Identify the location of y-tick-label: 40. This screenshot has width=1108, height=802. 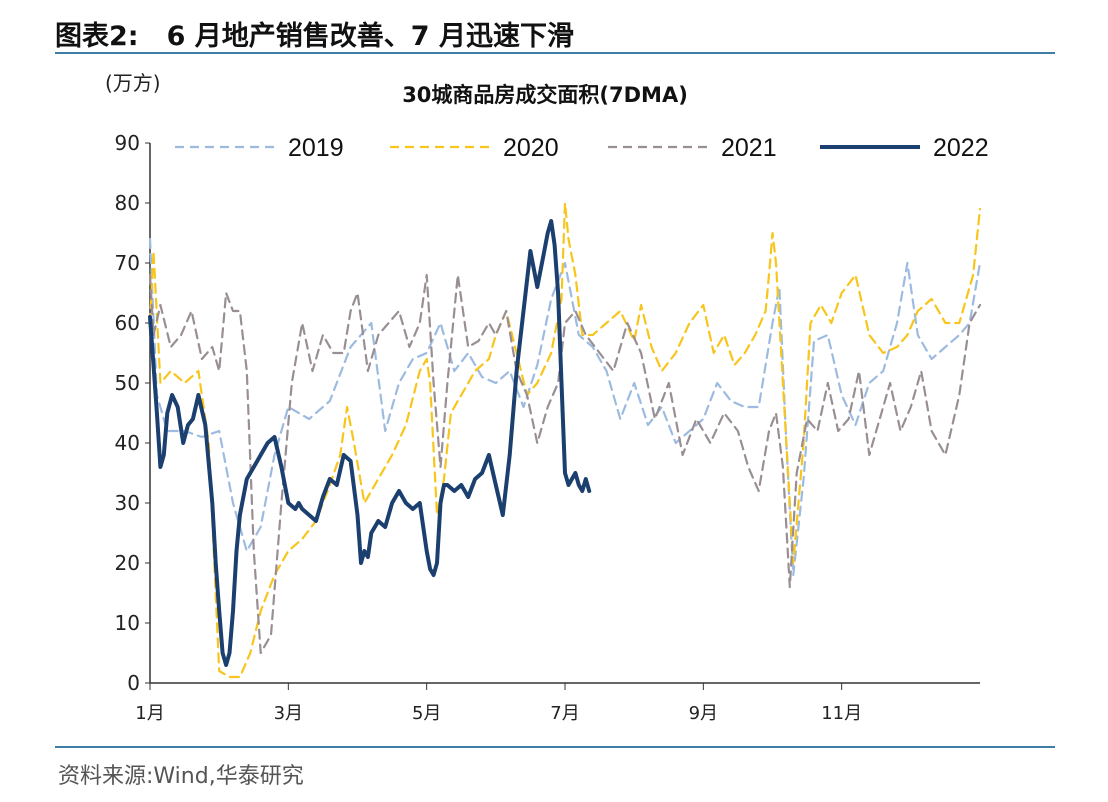
(127, 443).